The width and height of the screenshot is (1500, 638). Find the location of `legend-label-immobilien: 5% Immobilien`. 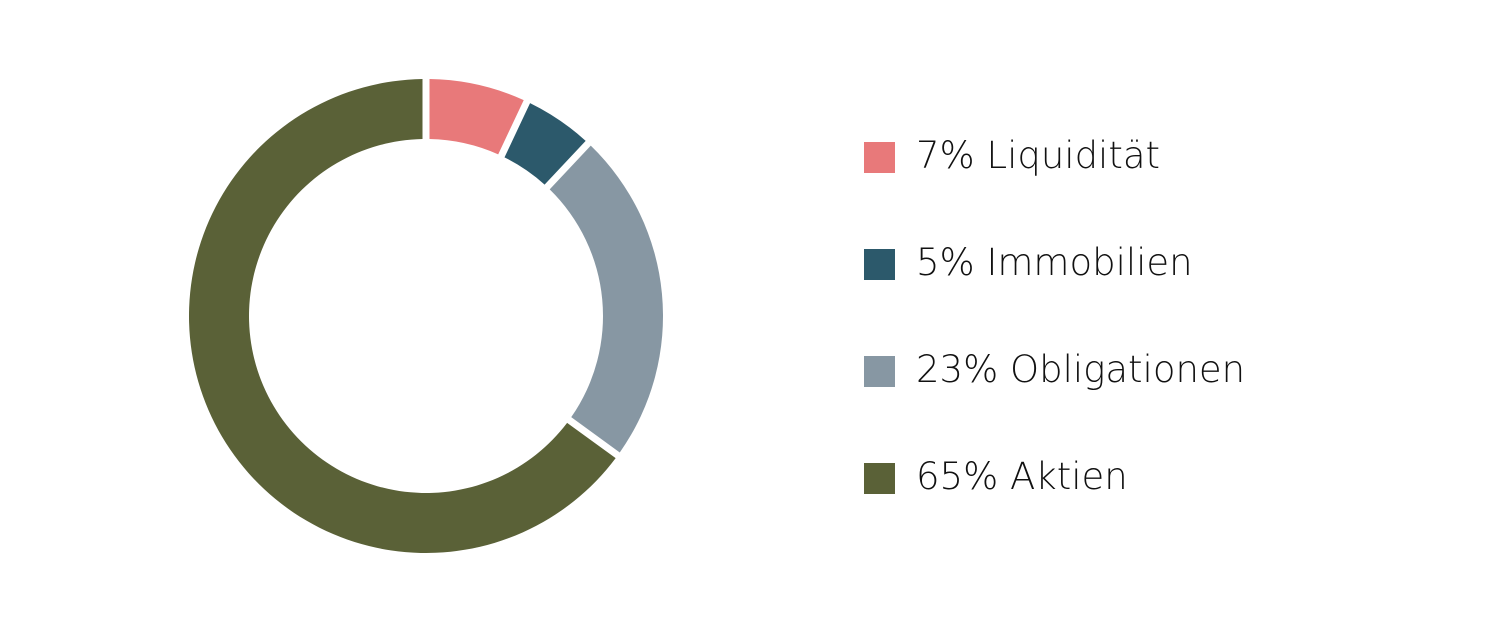

legend-label-immobilien: 5% Immobilien is located at coordinates (1054, 262).